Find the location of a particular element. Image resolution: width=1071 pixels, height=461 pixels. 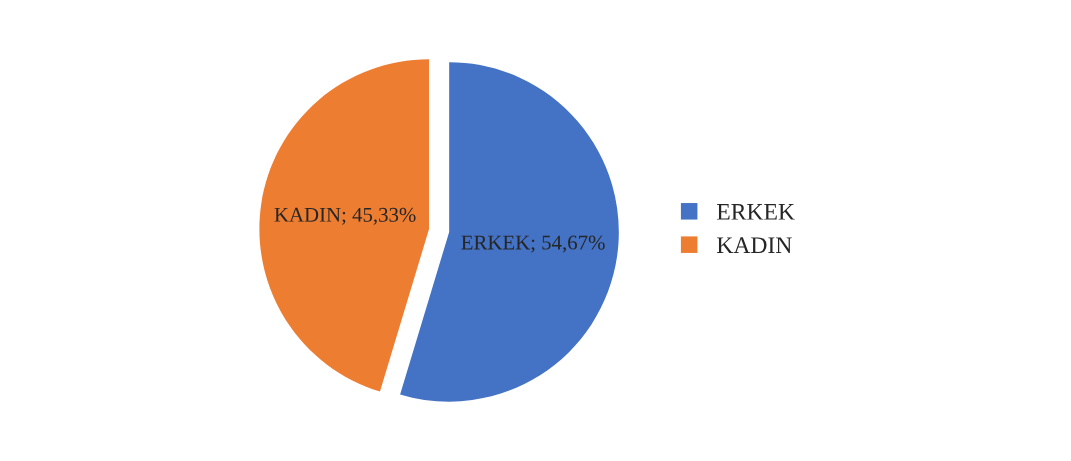

data-label: KADIN; 45,33% is located at coordinates (345, 216).